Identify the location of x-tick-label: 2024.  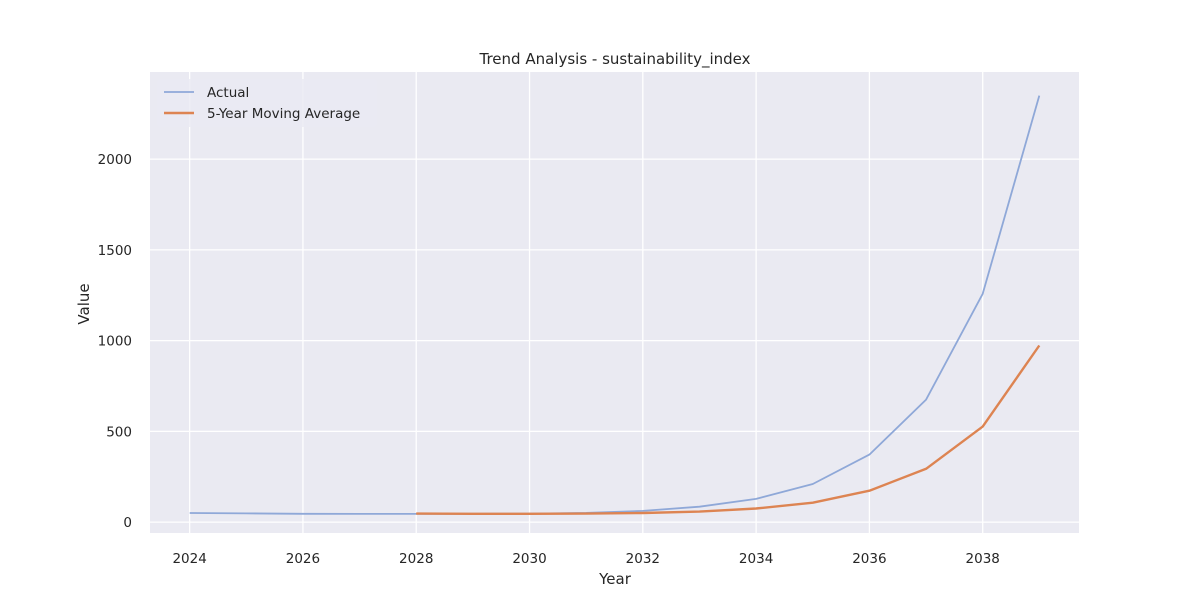
(189, 559).